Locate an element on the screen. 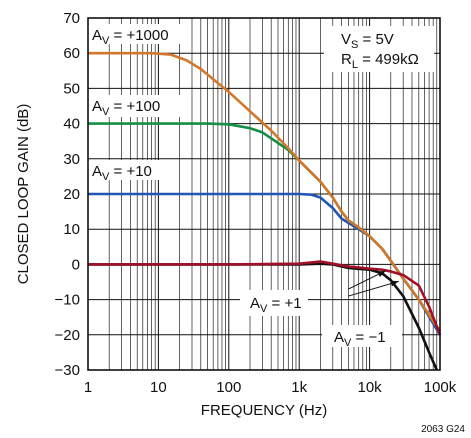 The image size is (471, 438). x-tick-label: 10 is located at coordinates (158, 387).